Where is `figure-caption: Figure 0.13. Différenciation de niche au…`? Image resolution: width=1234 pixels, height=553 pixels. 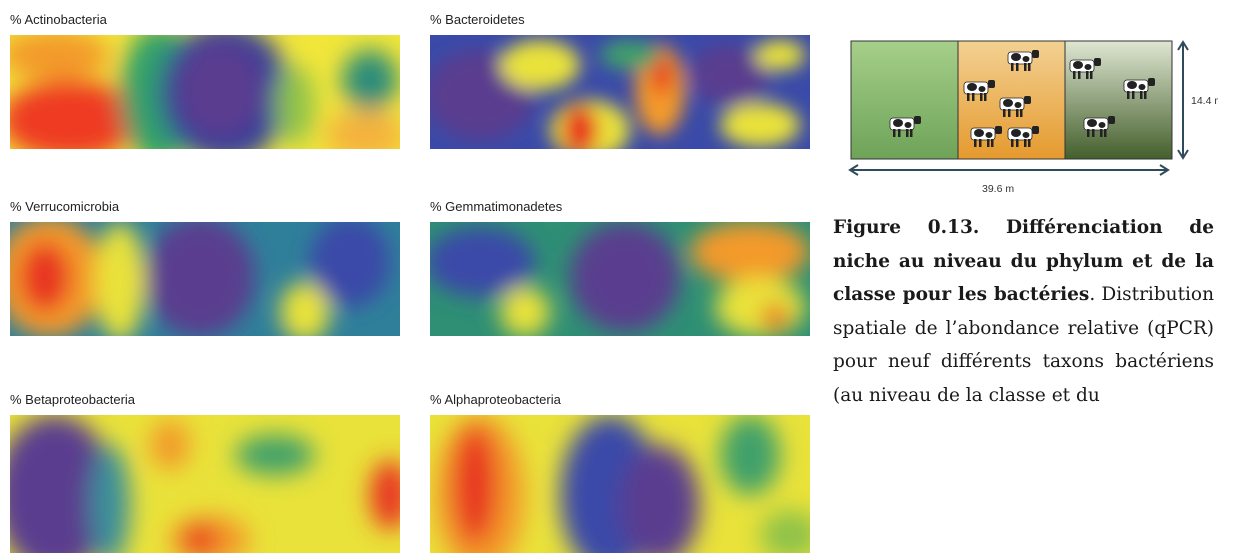 figure-caption: Figure 0.13. Différenciation de niche au… is located at coordinates (1023, 311).